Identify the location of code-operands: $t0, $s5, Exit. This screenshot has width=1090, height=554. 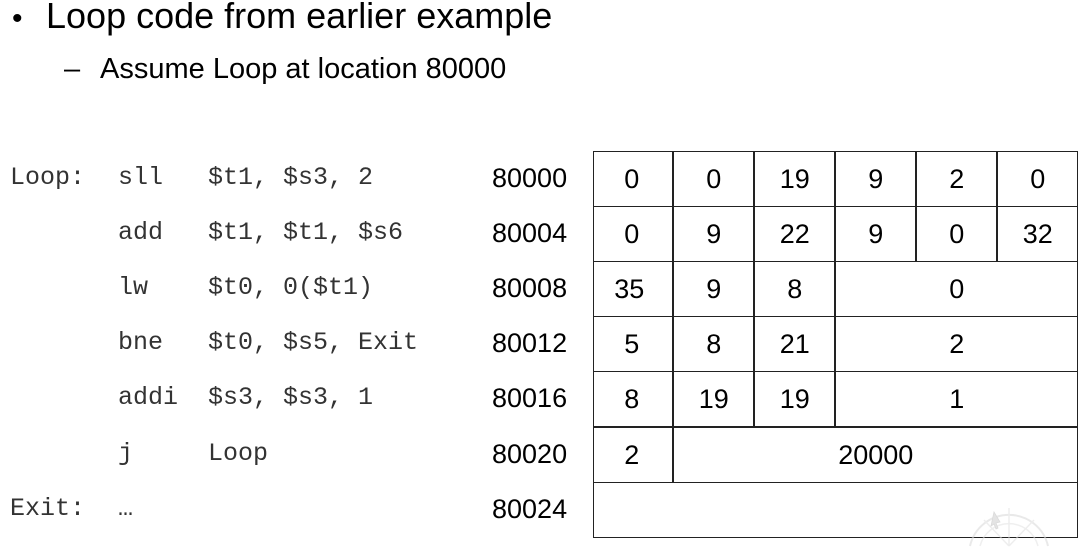
(313, 342).